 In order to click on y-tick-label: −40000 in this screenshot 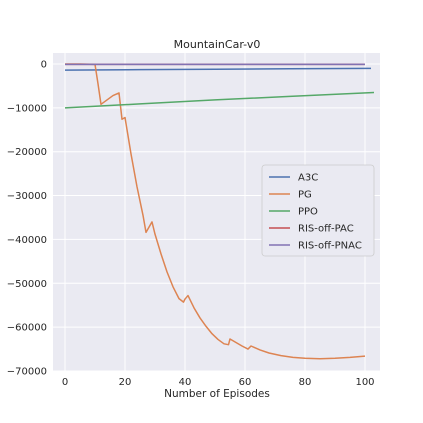, I will do `click(27, 240)`.